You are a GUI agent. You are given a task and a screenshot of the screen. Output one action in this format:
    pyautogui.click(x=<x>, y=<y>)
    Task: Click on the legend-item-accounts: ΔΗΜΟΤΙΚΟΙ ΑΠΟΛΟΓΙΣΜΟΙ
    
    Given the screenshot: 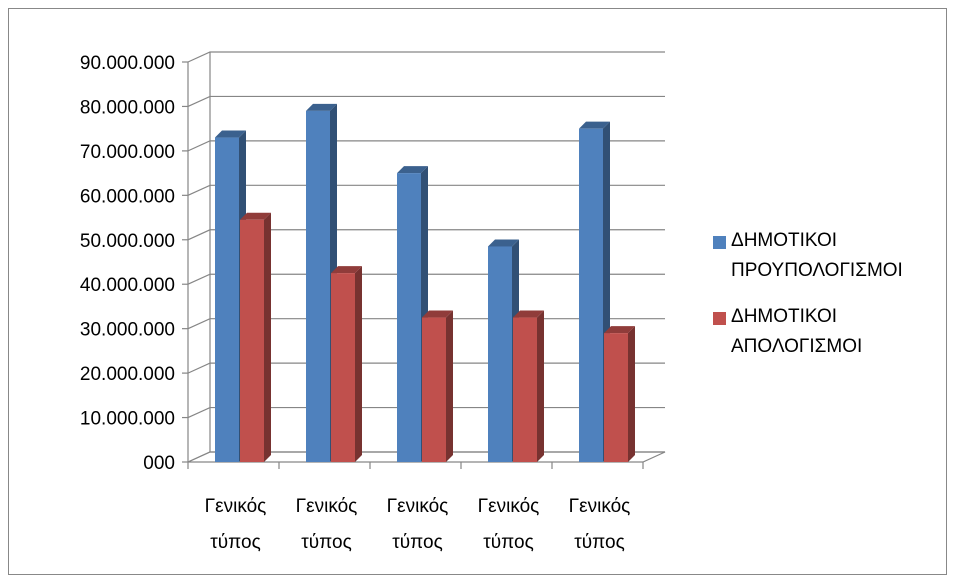 What is the action you would take?
    pyautogui.click(x=833, y=334)
    